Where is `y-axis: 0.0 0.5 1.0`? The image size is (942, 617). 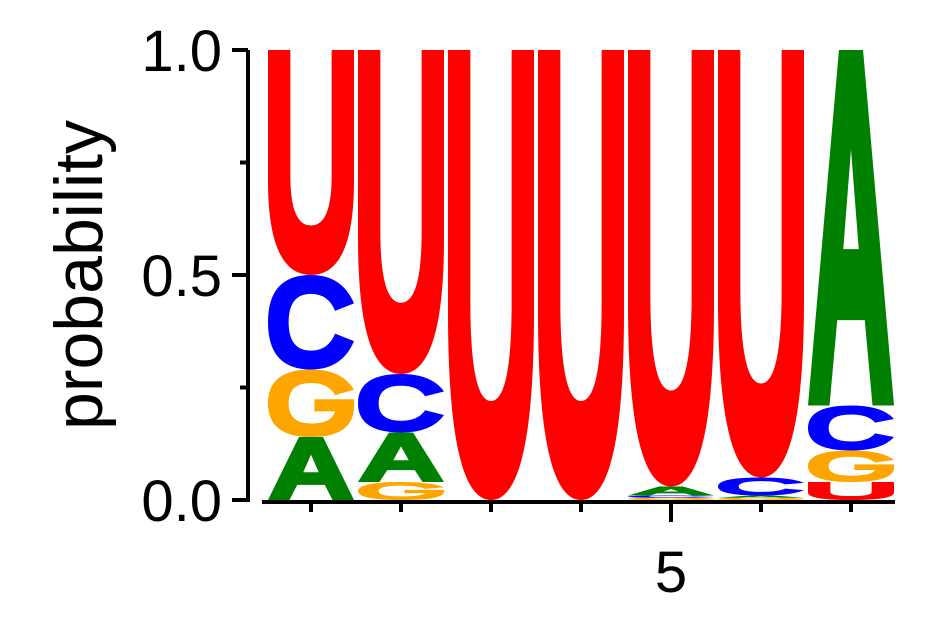 y-axis: 0.0 0.5 1.0 is located at coordinates (195, 276).